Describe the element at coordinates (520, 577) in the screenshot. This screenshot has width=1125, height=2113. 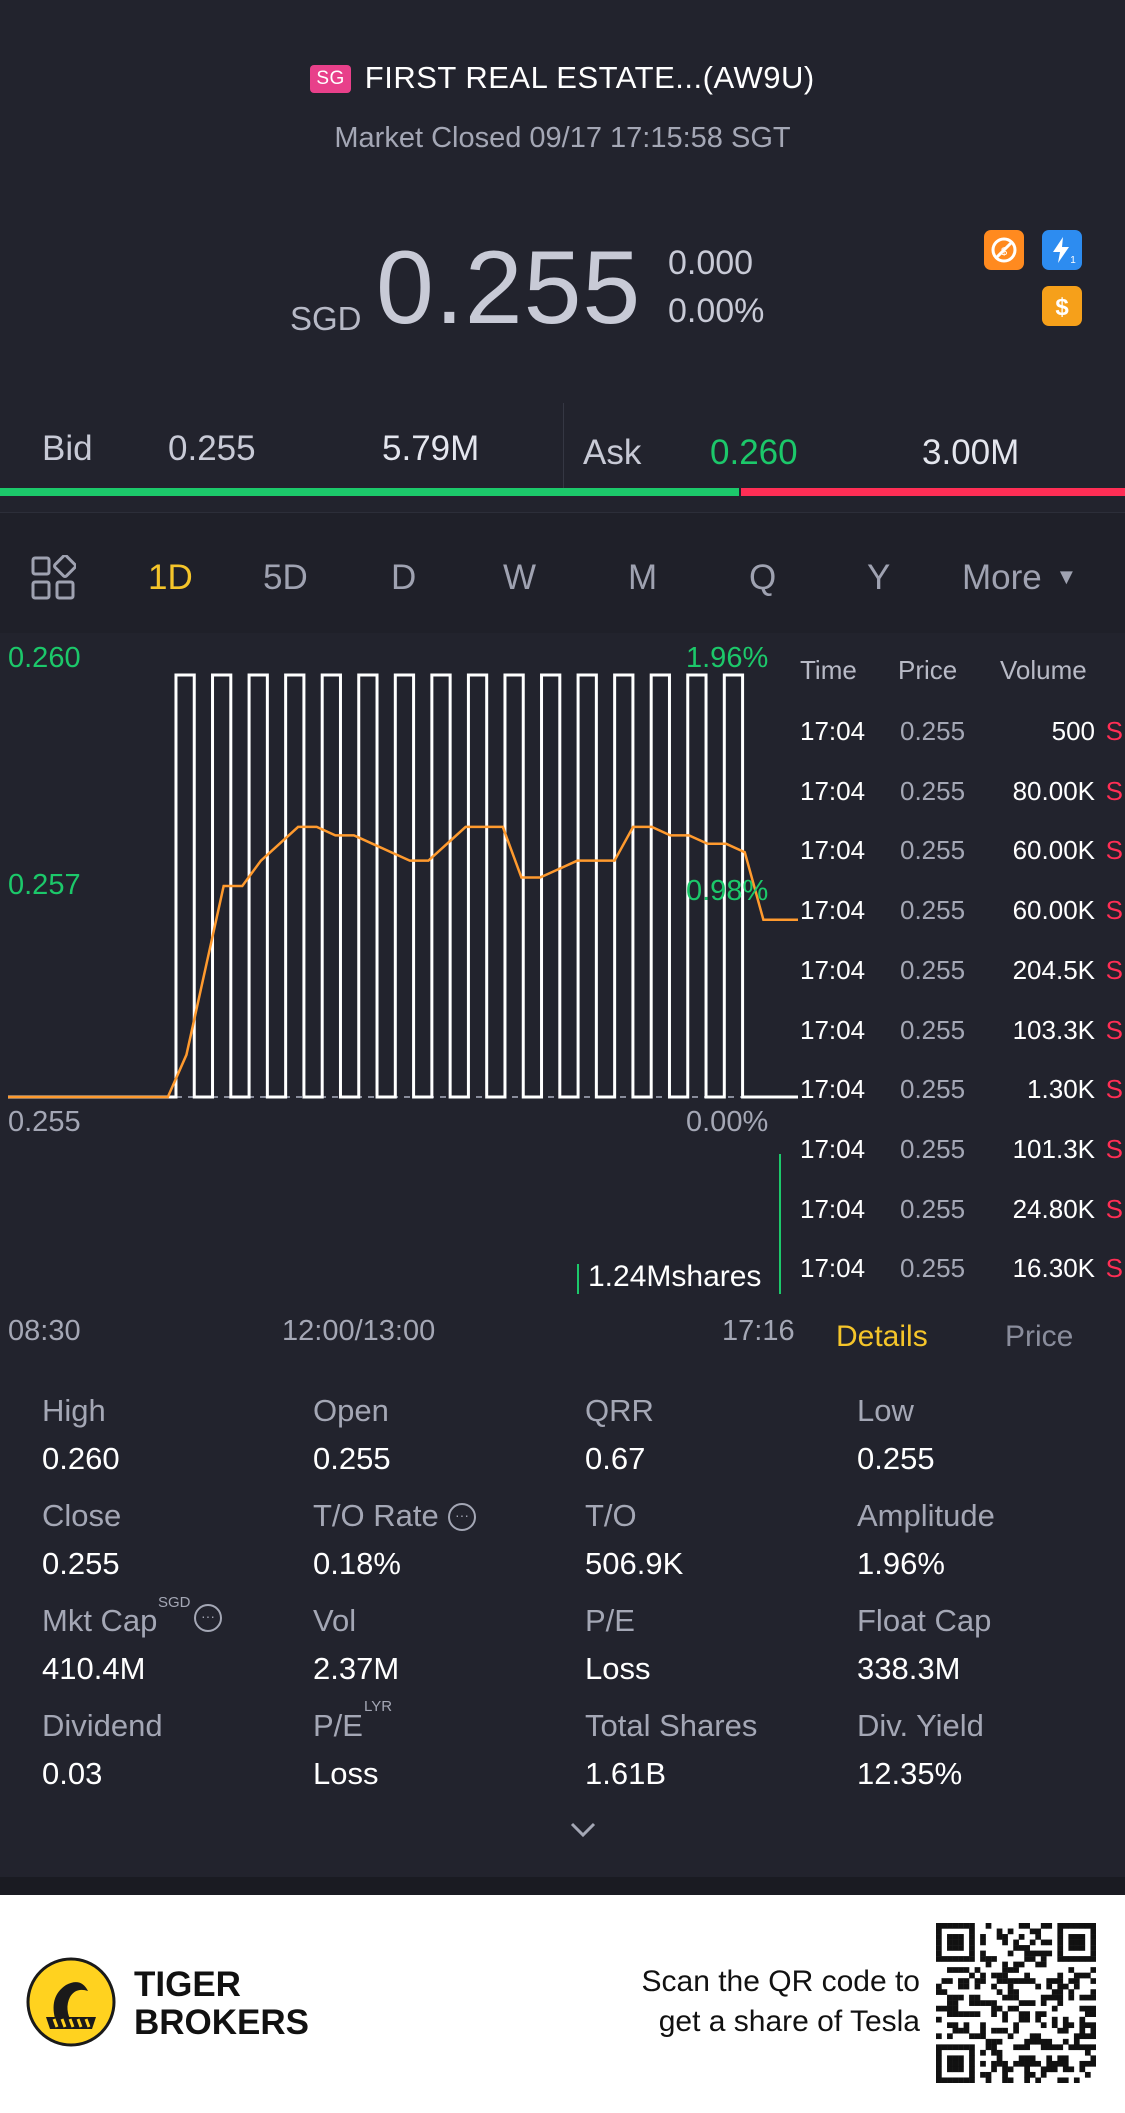
I see `tab-w: W` at that location.